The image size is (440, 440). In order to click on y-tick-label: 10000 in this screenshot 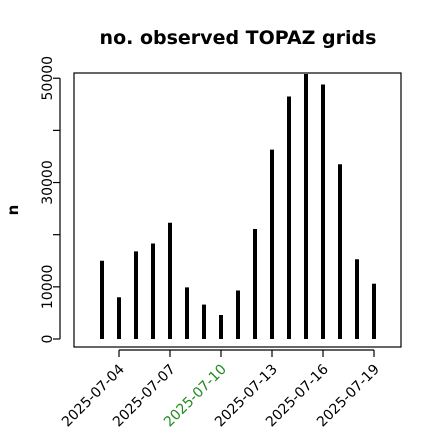, I will do `click(48, 287)`.